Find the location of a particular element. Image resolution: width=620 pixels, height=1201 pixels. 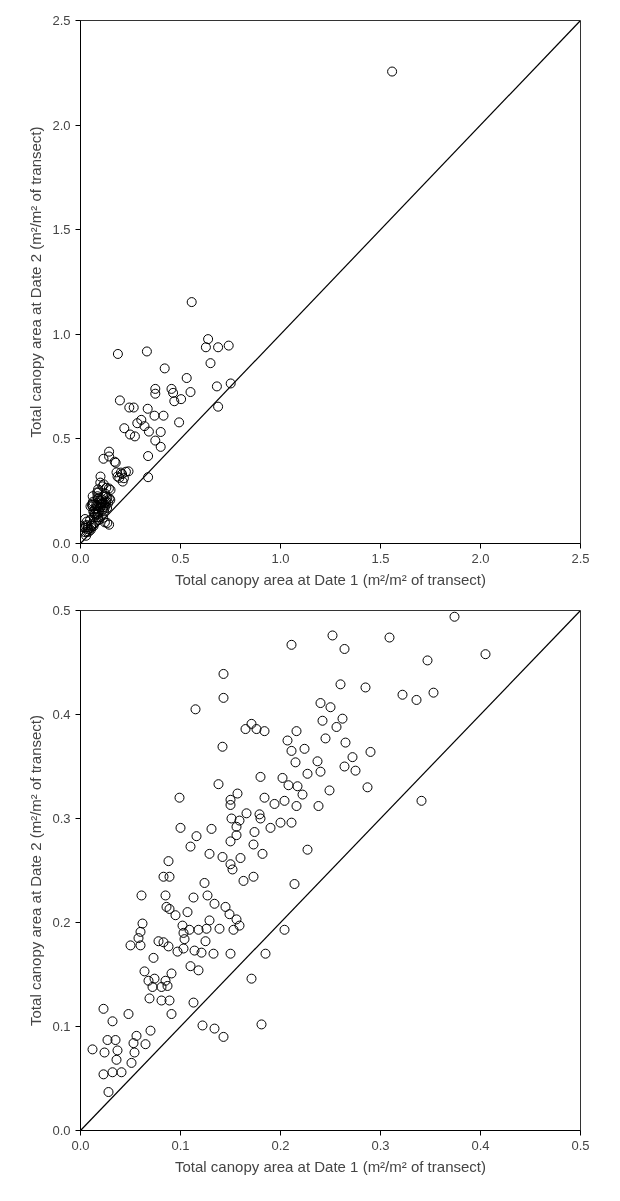

y-tick-label: 1.0 is located at coordinates (61, 334).